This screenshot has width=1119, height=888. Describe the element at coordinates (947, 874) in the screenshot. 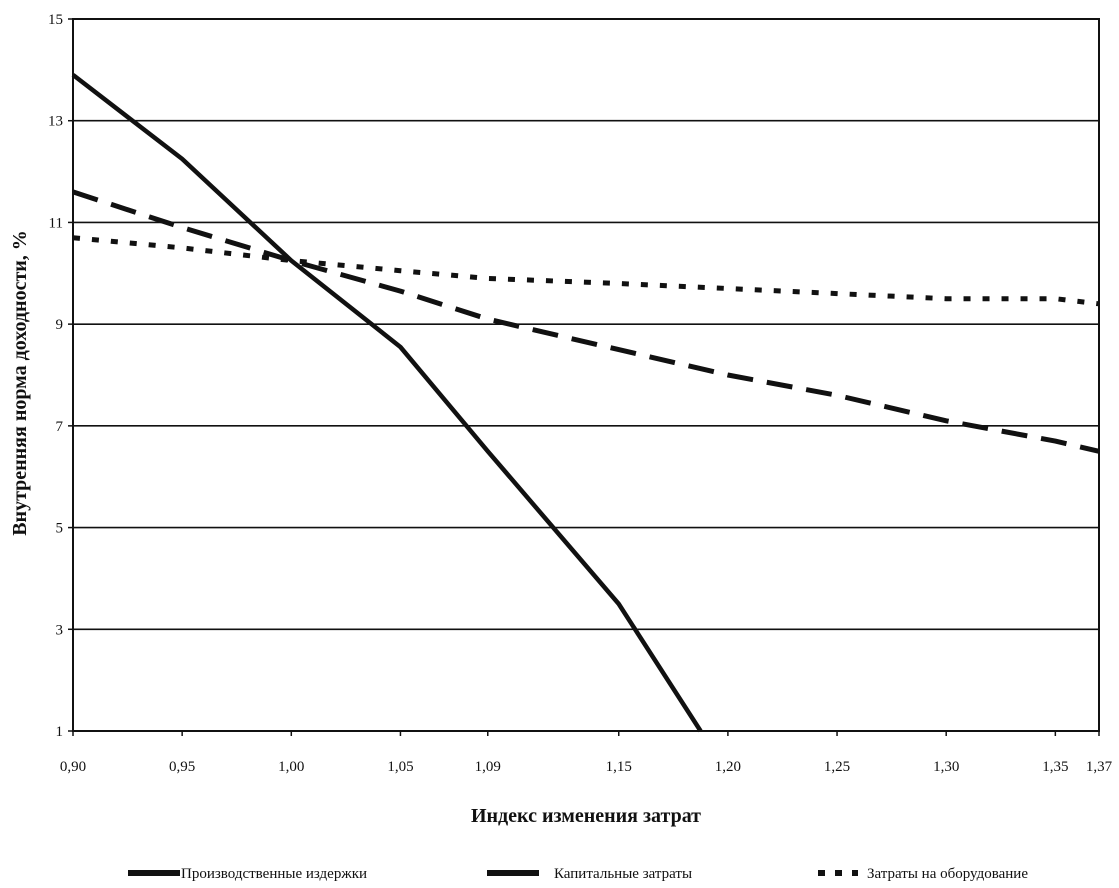

I see `legend-label-equipment: Затраты на оборудование` at that location.